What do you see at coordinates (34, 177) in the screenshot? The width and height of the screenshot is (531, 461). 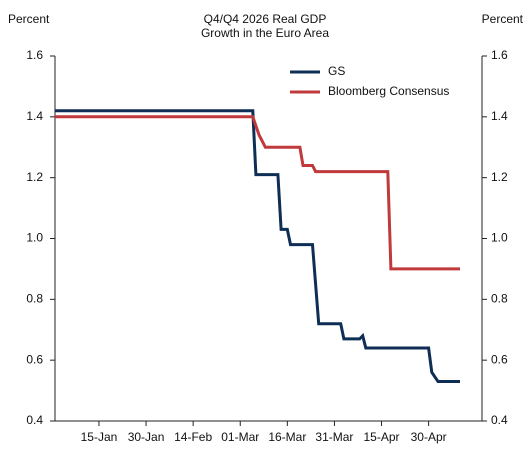 I see `y-tick-label: 1.2` at bounding box center [34, 177].